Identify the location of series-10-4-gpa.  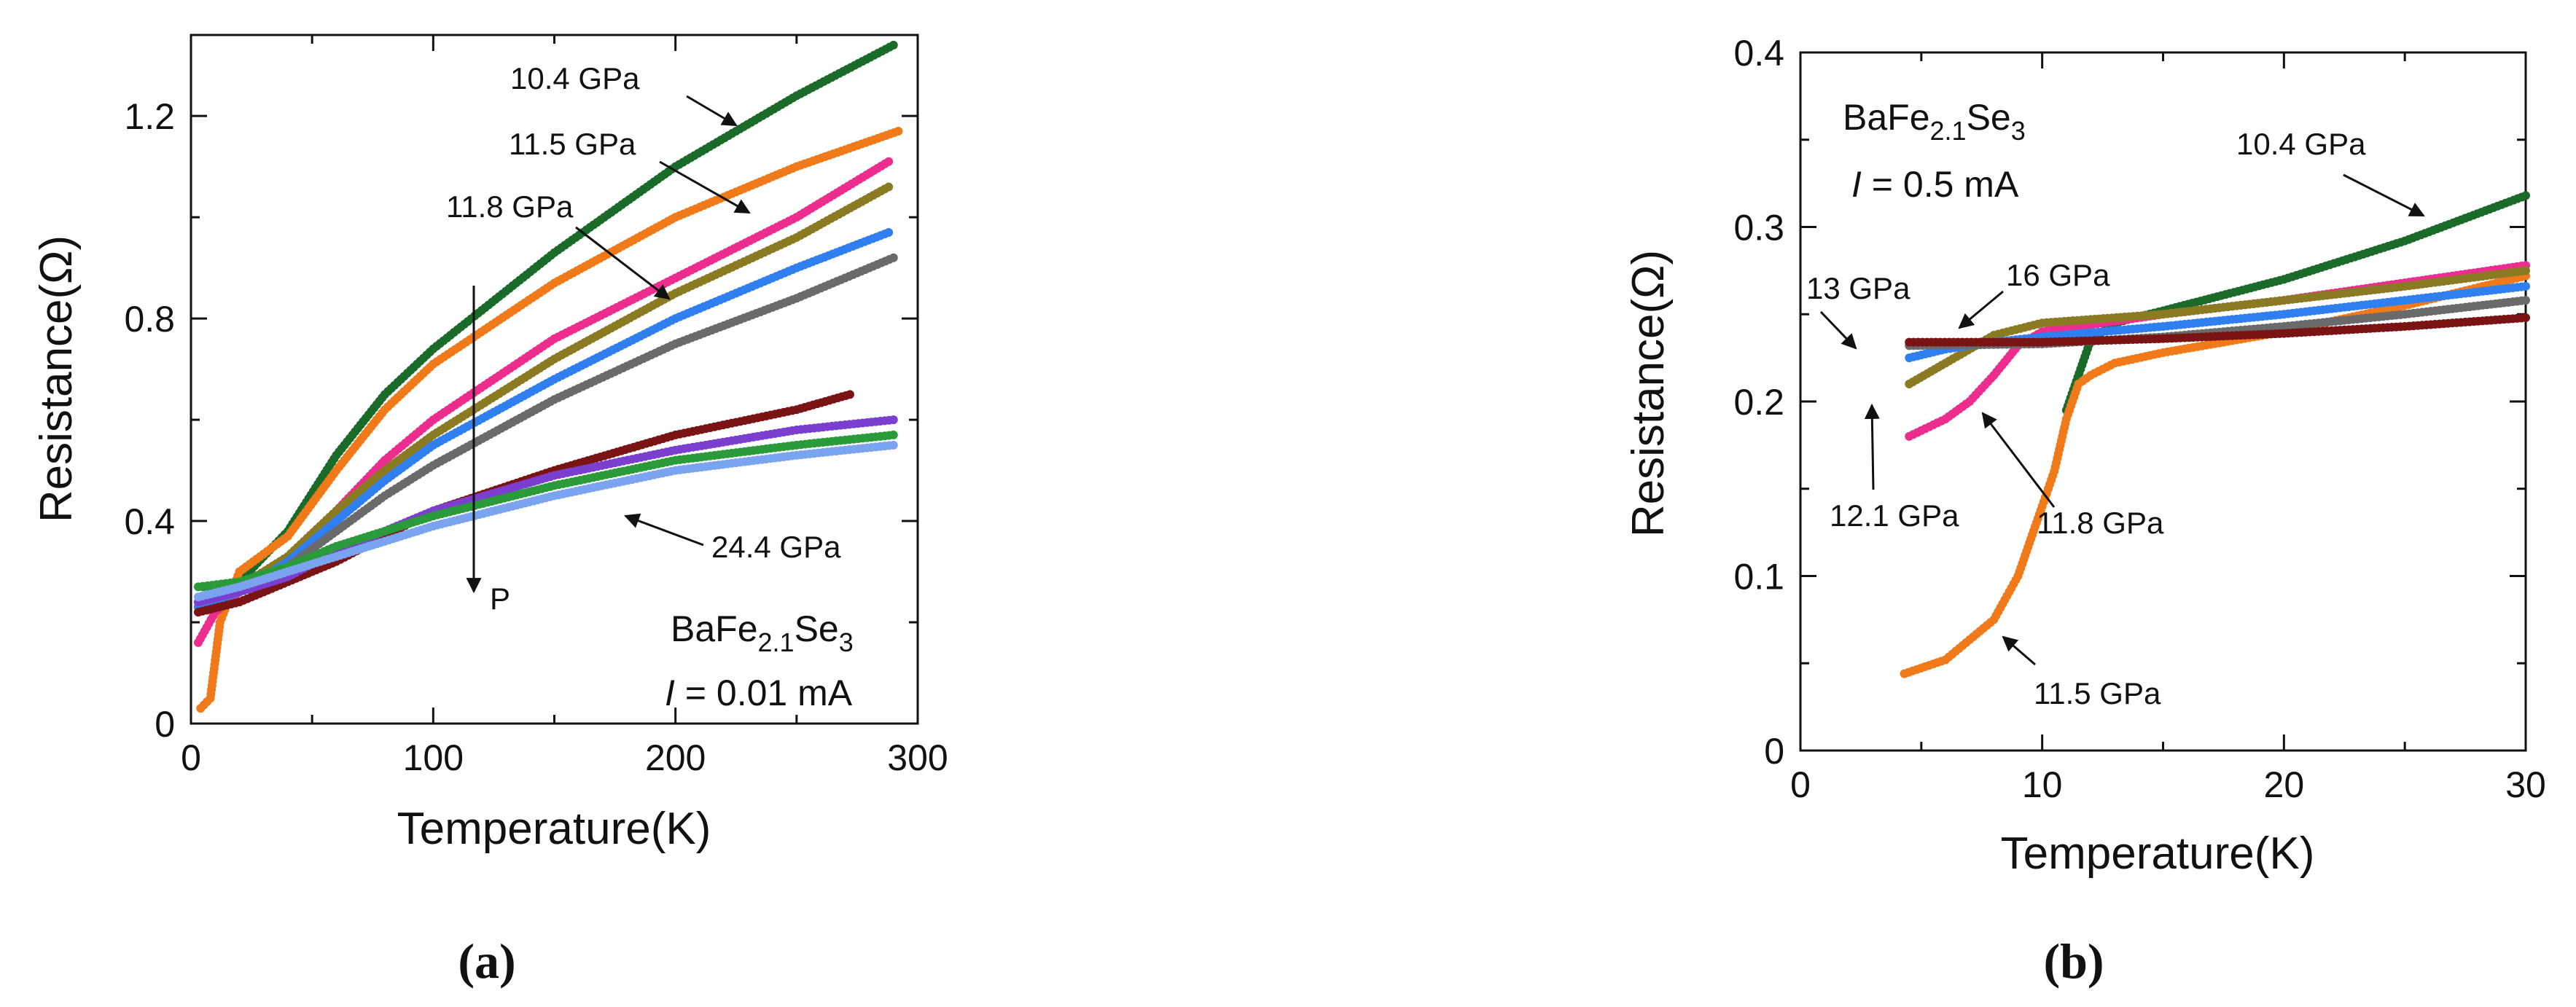
(548, 316).